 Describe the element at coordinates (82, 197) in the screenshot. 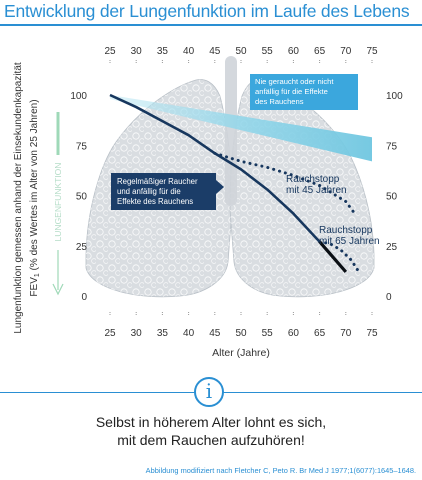

I see `y-tick-left-50: 50` at that location.